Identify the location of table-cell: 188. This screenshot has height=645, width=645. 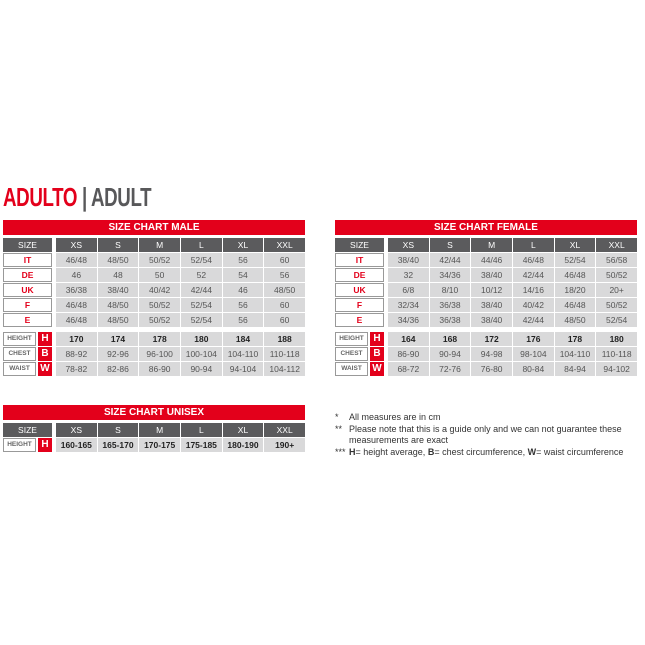
(284, 339).